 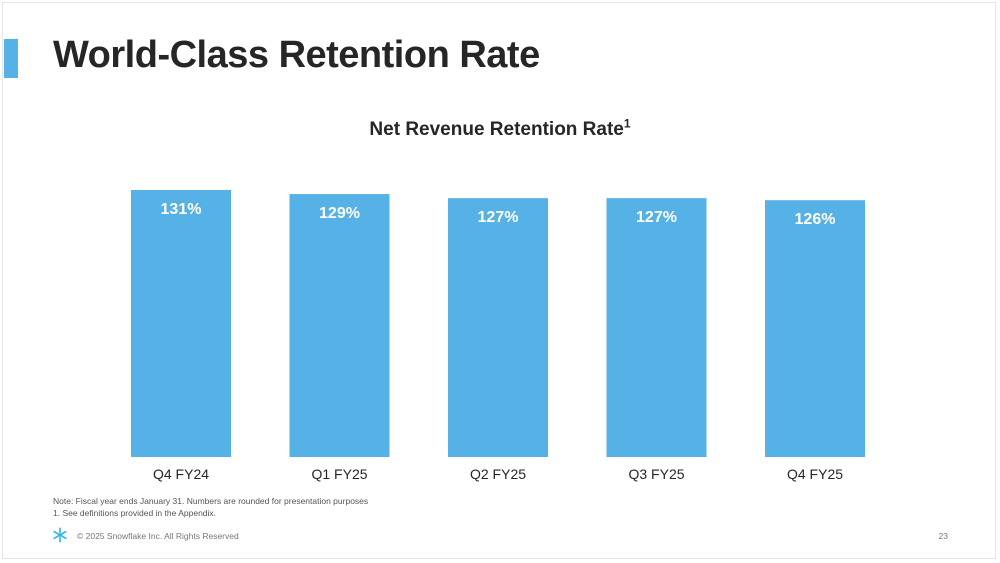 What do you see at coordinates (60, 535) in the screenshot?
I see `snowflake-logo-icon` at bounding box center [60, 535].